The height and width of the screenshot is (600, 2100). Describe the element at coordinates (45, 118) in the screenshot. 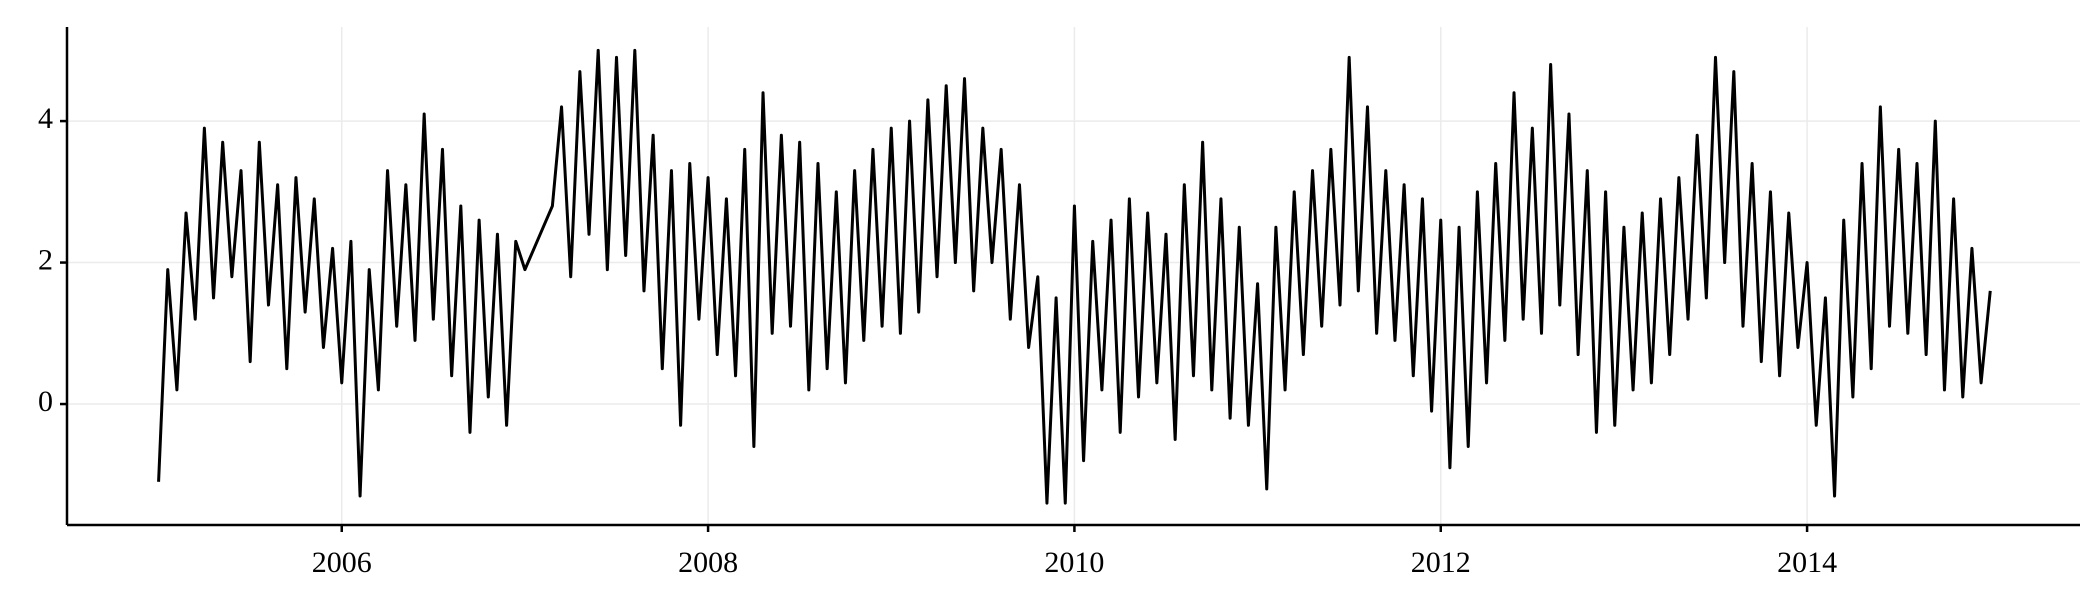

I see `y-tick-label: 4` at that location.